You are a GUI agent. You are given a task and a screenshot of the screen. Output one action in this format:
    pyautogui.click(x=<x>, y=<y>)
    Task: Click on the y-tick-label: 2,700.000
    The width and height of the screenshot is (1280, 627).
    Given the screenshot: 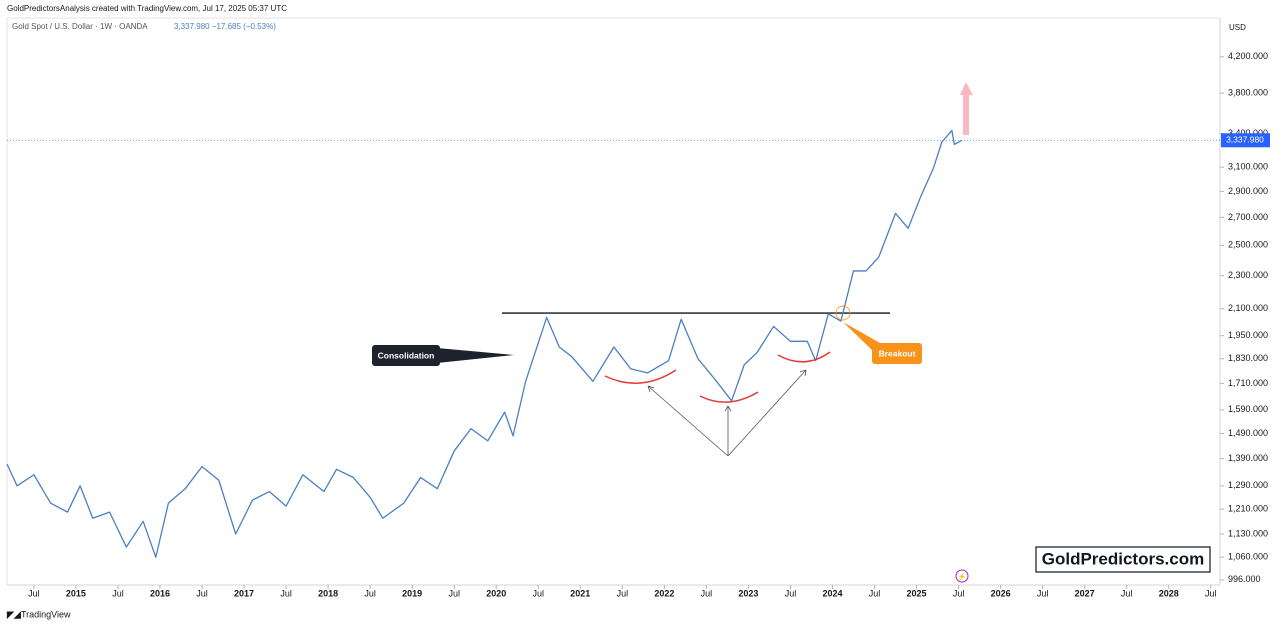 What is the action you would take?
    pyautogui.click(x=1248, y=217)
    